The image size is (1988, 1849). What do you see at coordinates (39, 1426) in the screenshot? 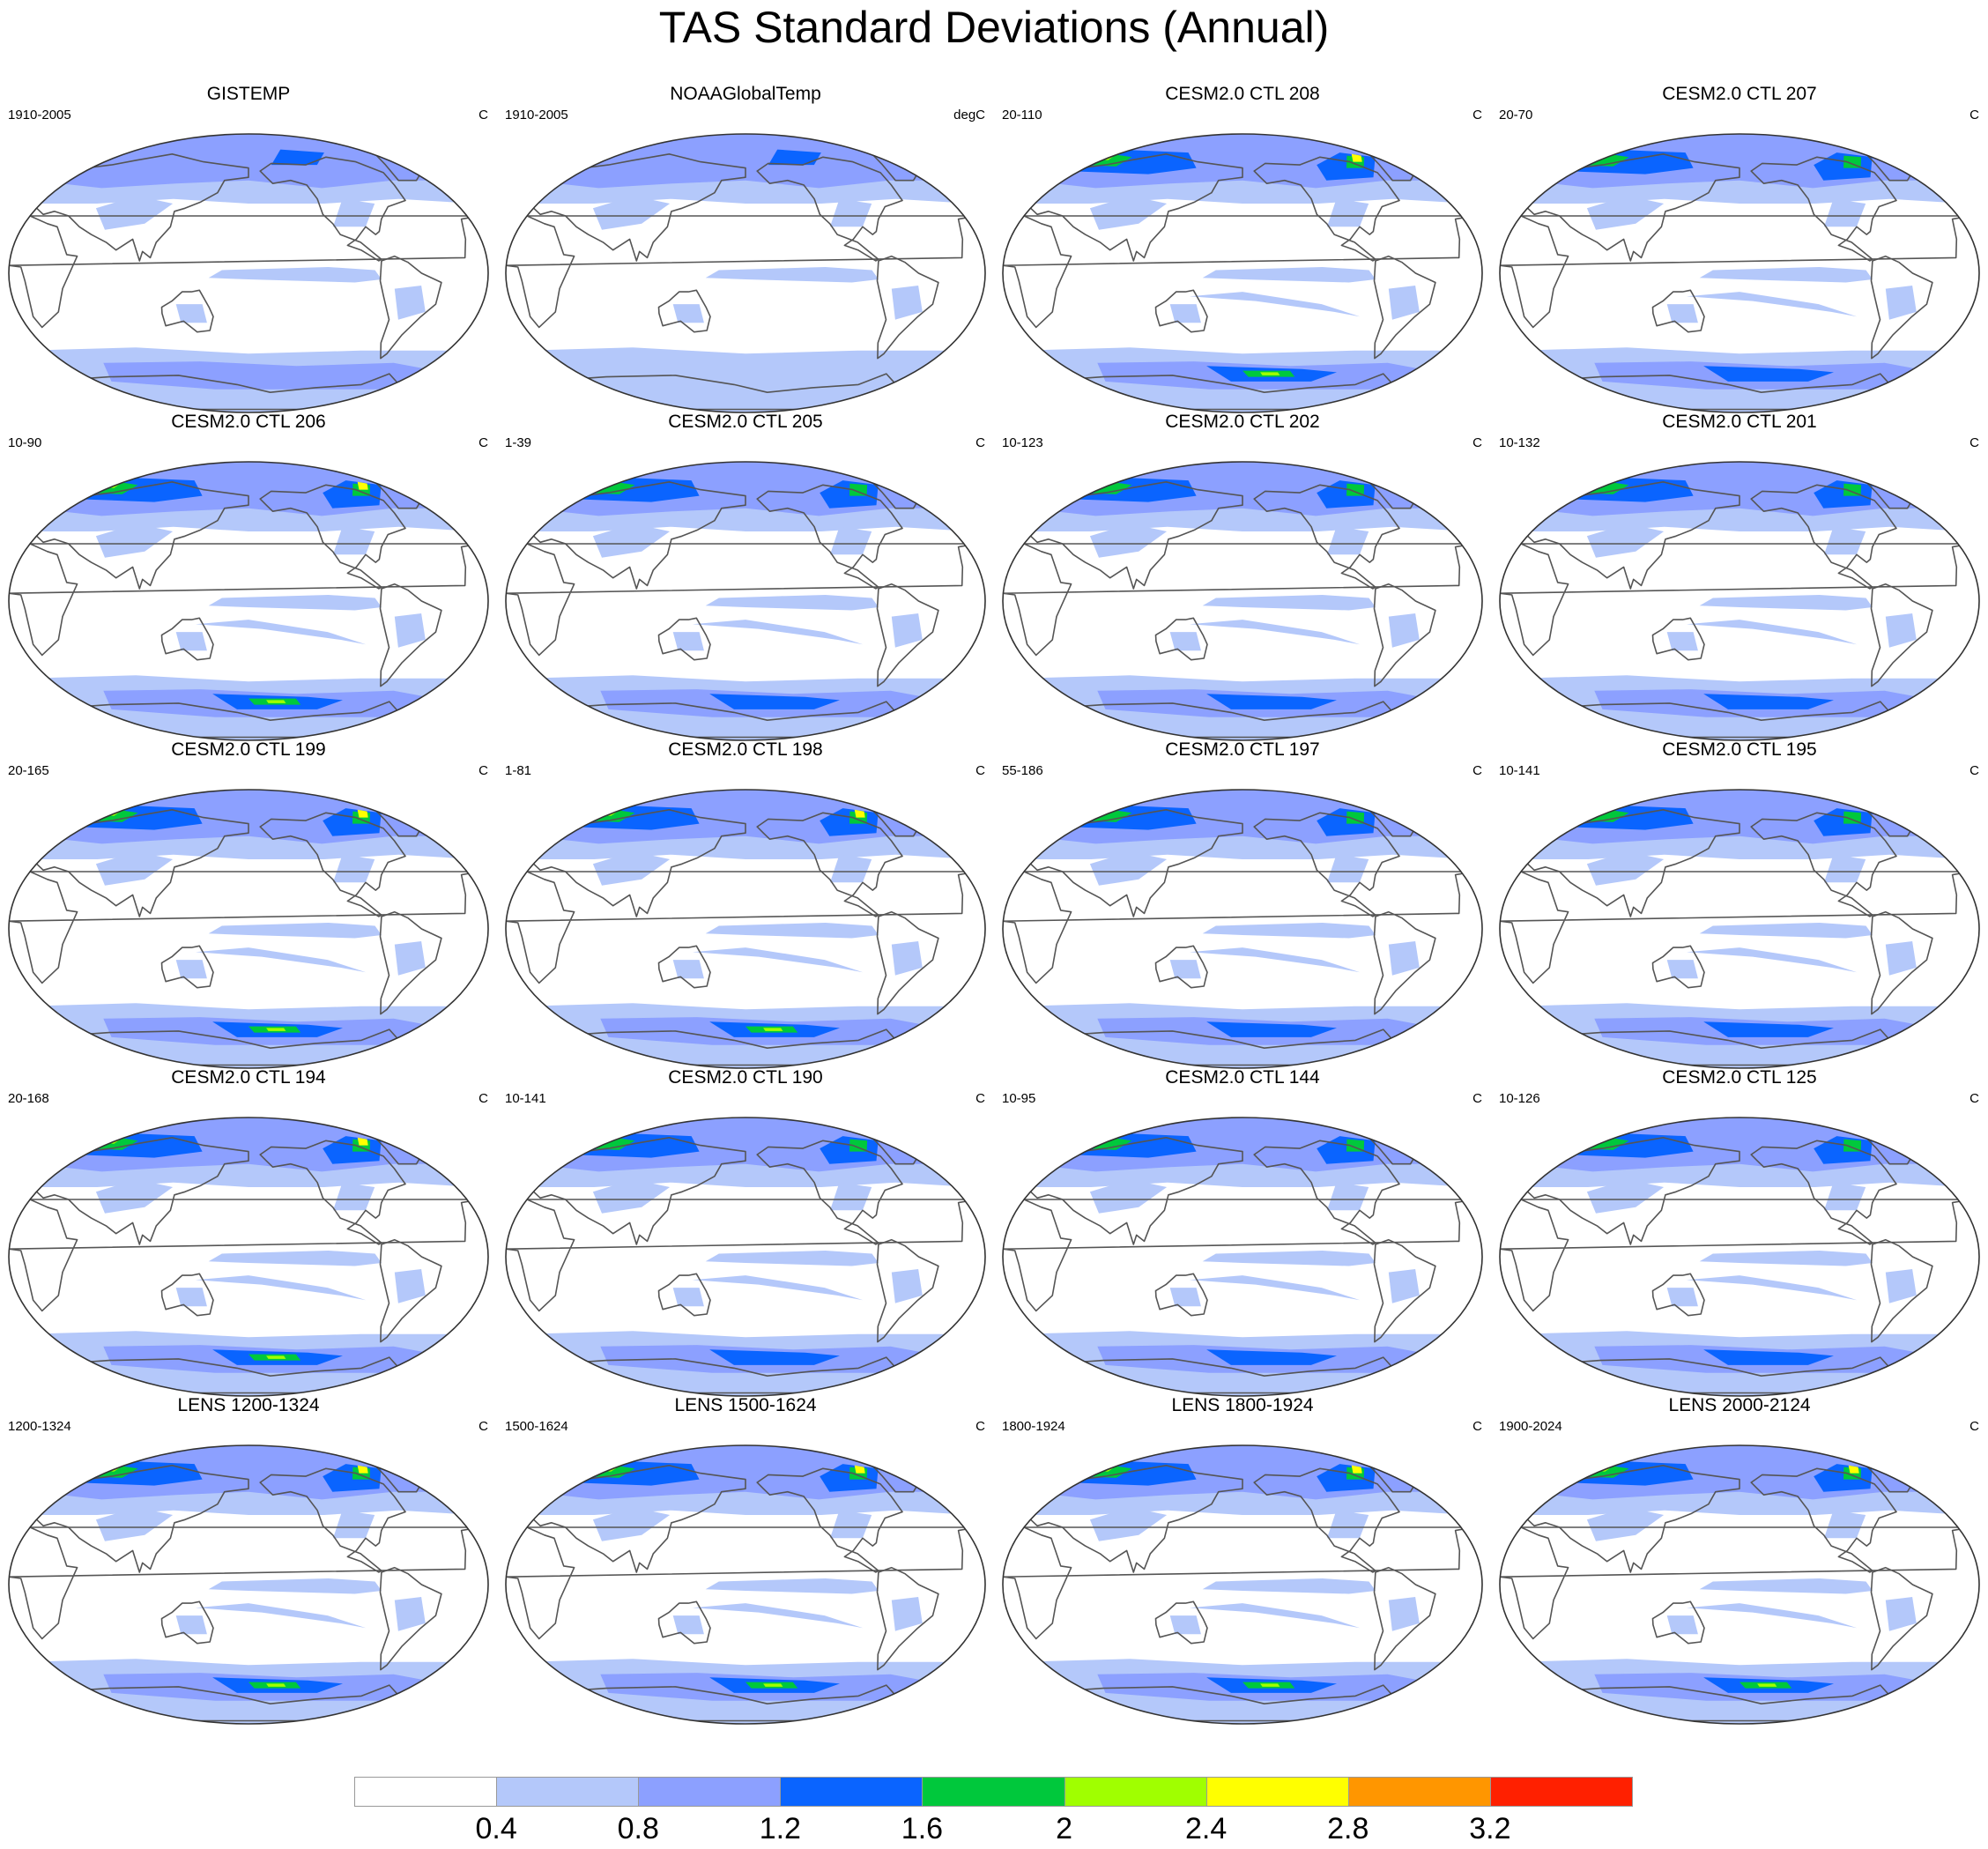
I see `panel-years-label: 1200-1324` at bounding box center [39, 1426].